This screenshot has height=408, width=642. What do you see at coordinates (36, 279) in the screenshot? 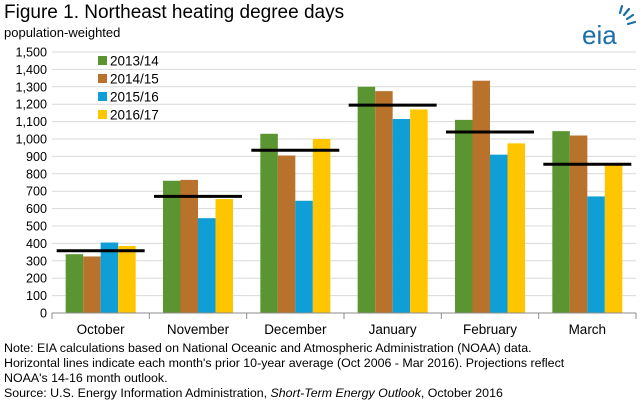
I see `y-tick-label: 200` at bounding box center [36, 279].